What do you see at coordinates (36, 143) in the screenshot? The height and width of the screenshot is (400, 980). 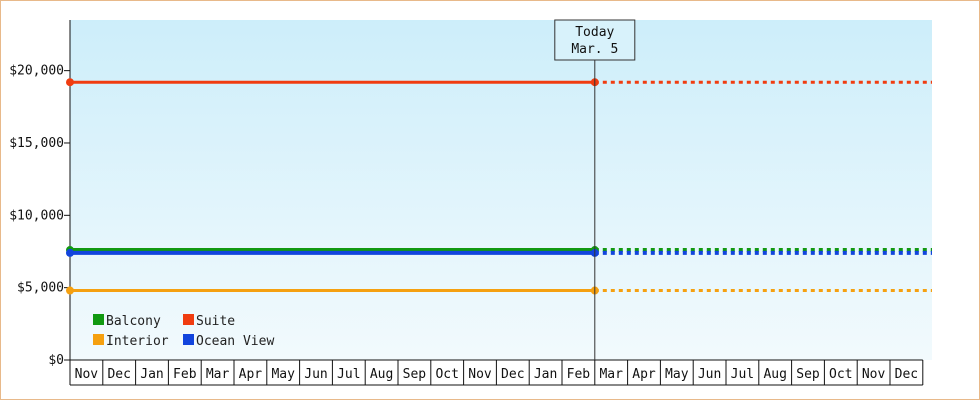 I see `y-tick-label: $15,000` at bounding box center [36, 143].